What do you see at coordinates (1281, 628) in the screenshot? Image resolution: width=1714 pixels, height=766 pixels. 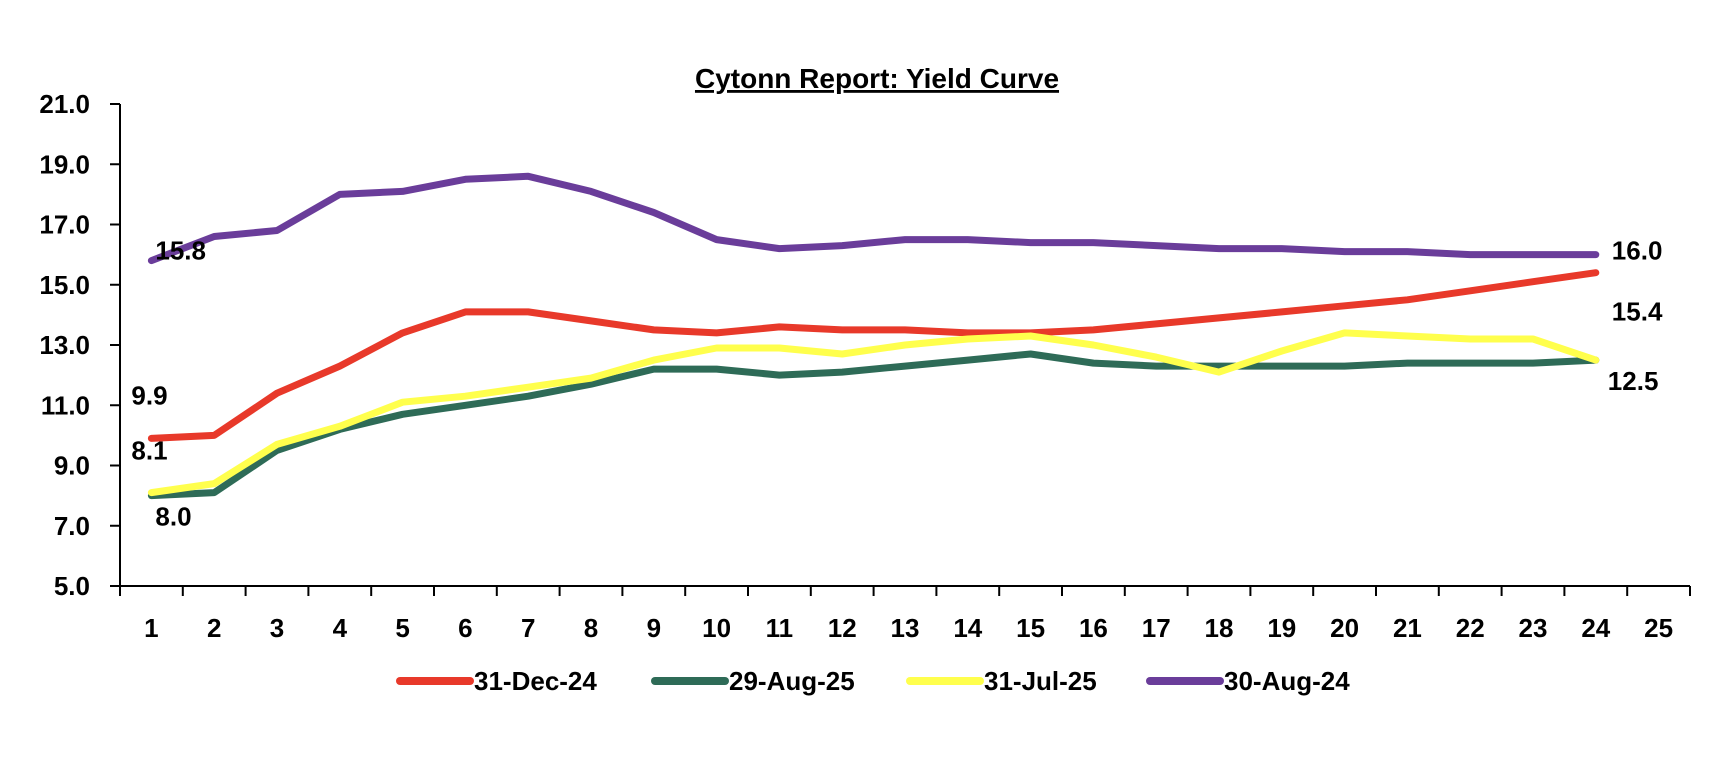 I see `x-tick-label: 19` at bounding box center [1281, 628].